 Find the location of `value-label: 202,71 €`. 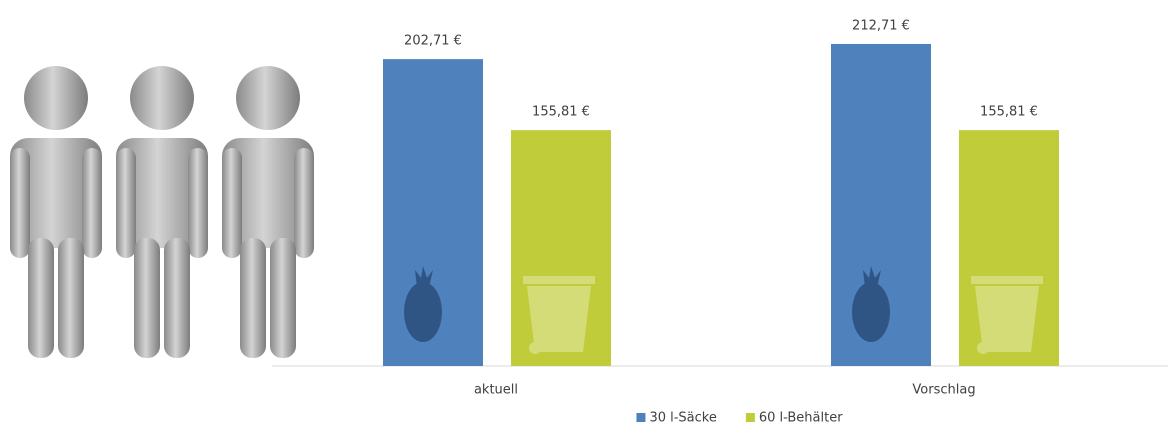

value-label: 202,71 € is located at coordinates (433, 41).